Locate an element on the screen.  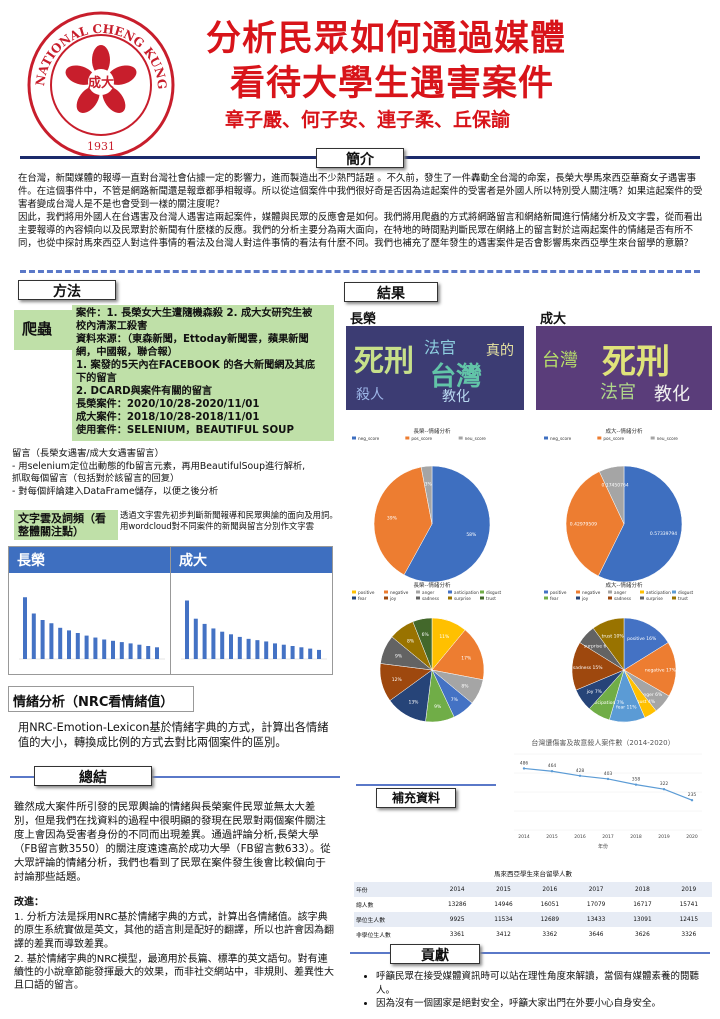
supplement-heading: 補充資料 is located at coordinates (416, 798).